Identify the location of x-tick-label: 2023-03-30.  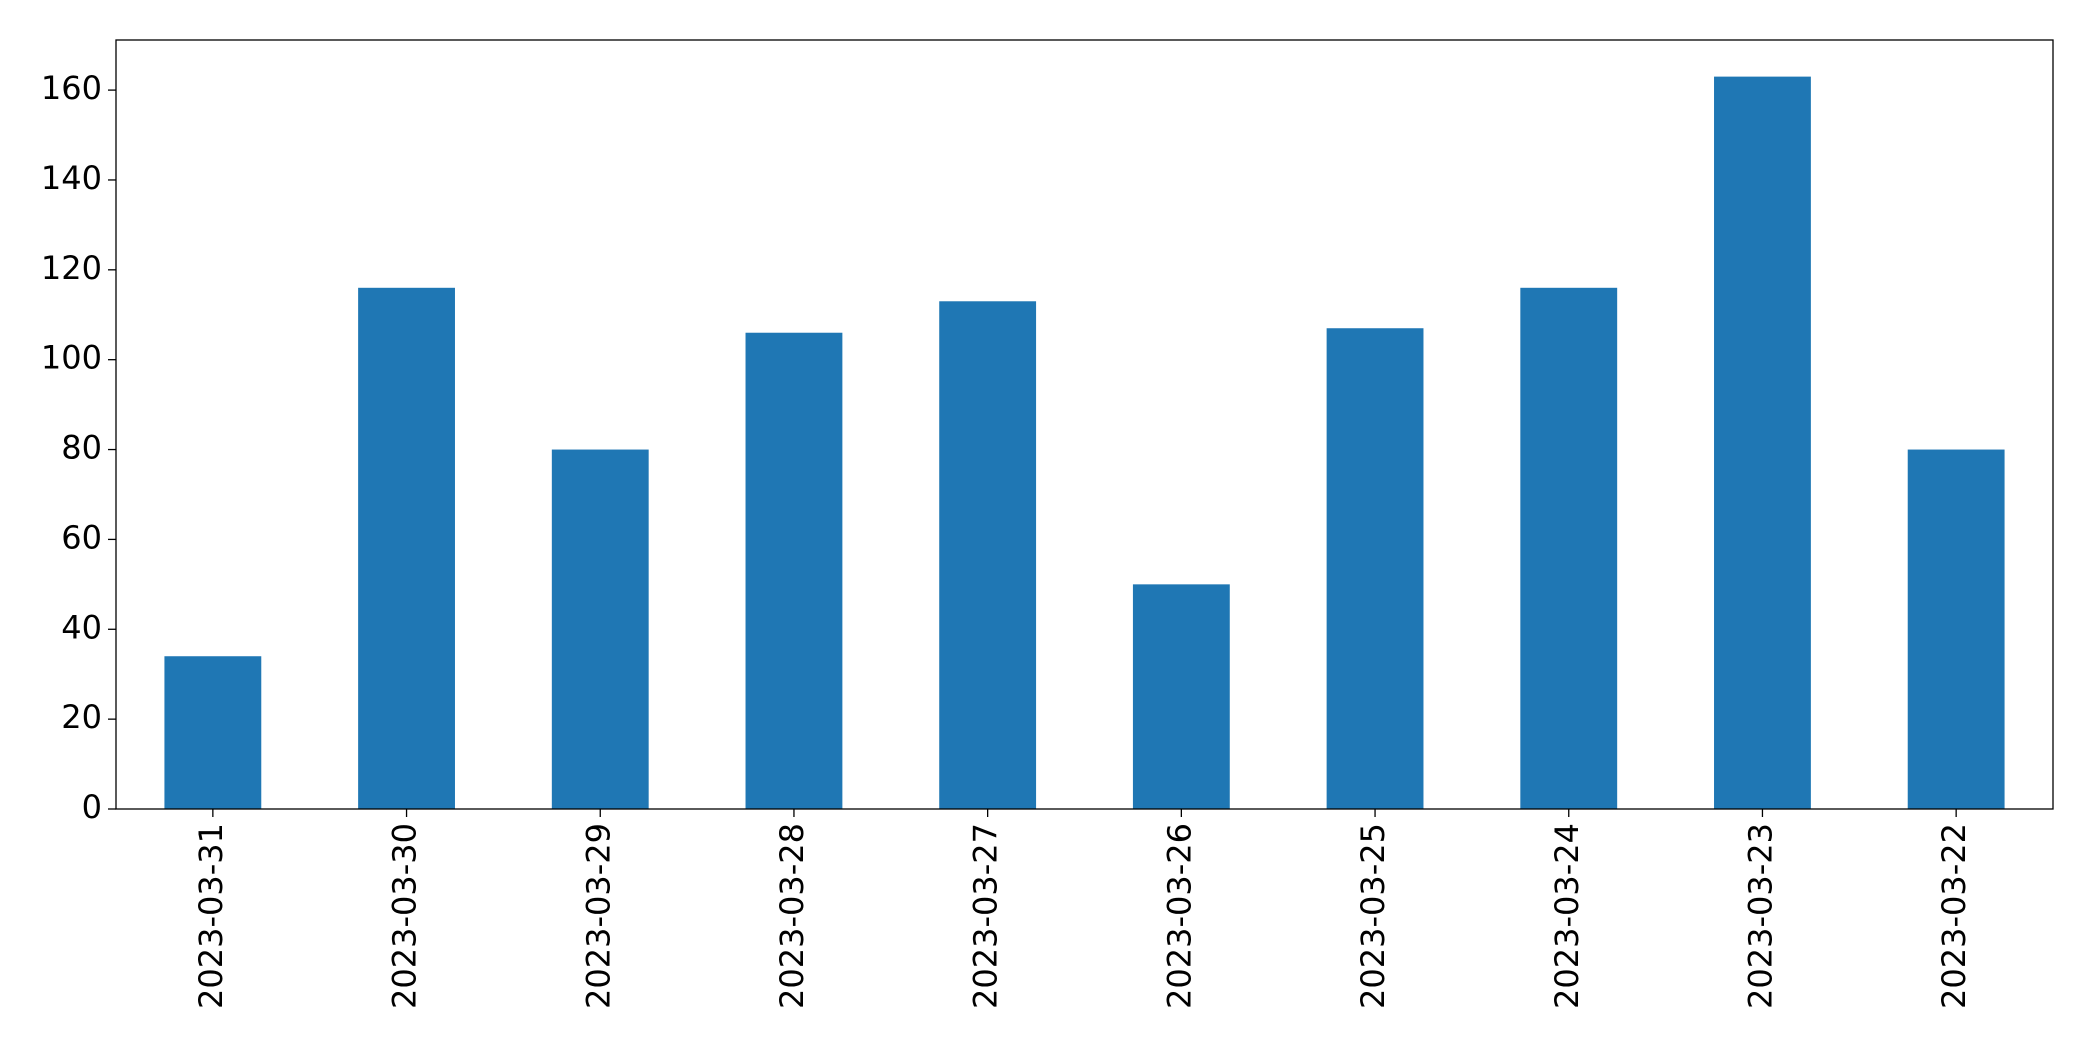
(405, 916).